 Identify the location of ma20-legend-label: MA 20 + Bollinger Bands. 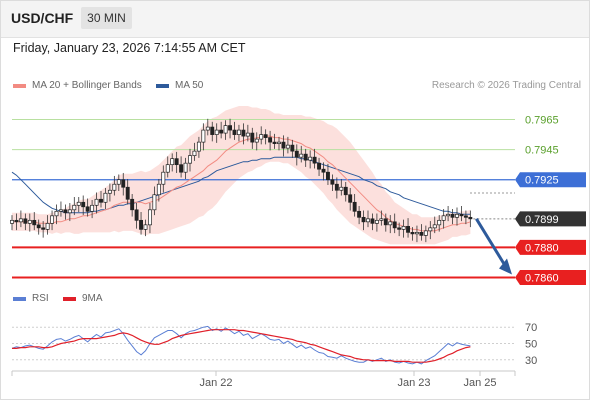
(87, 85).